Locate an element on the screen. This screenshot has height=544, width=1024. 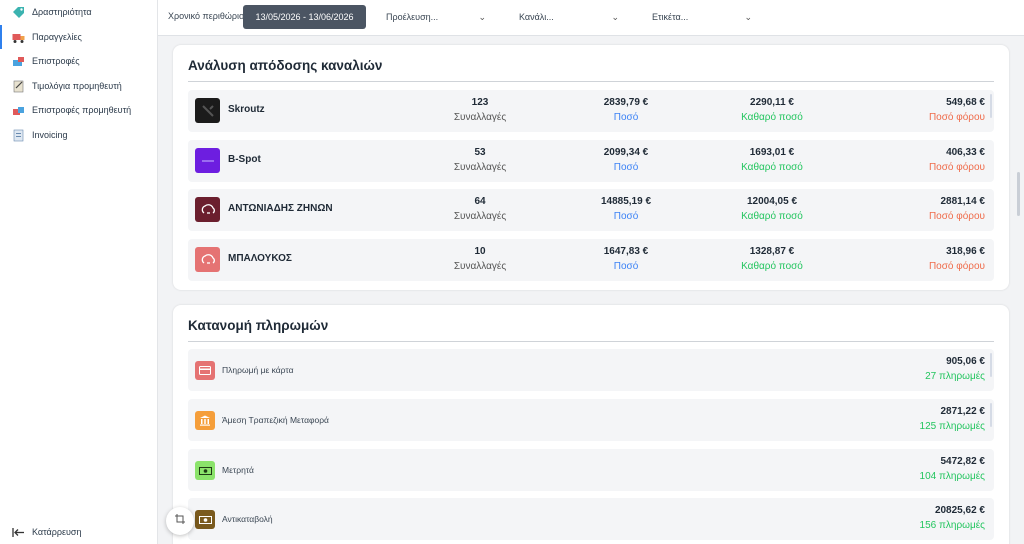
truck-icon is located at coordinates (18, 37).